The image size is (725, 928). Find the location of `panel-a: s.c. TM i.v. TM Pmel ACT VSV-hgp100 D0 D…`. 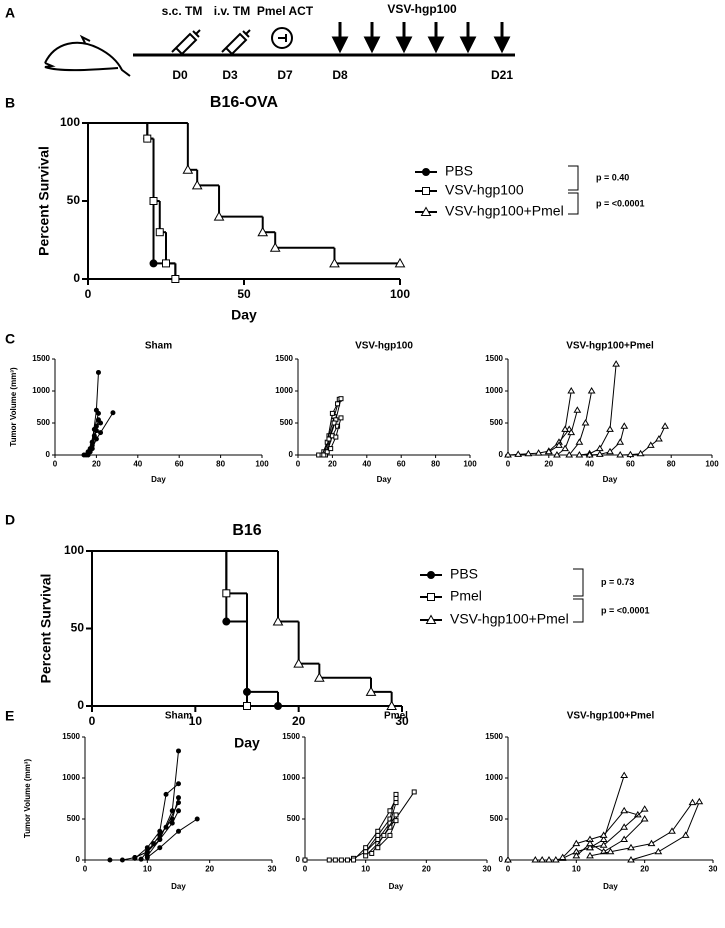

panel-a: s.c. TM i.v. TM Pmel ACT VSV-hgp100 D0 D… is located at coordinates (279, 42).